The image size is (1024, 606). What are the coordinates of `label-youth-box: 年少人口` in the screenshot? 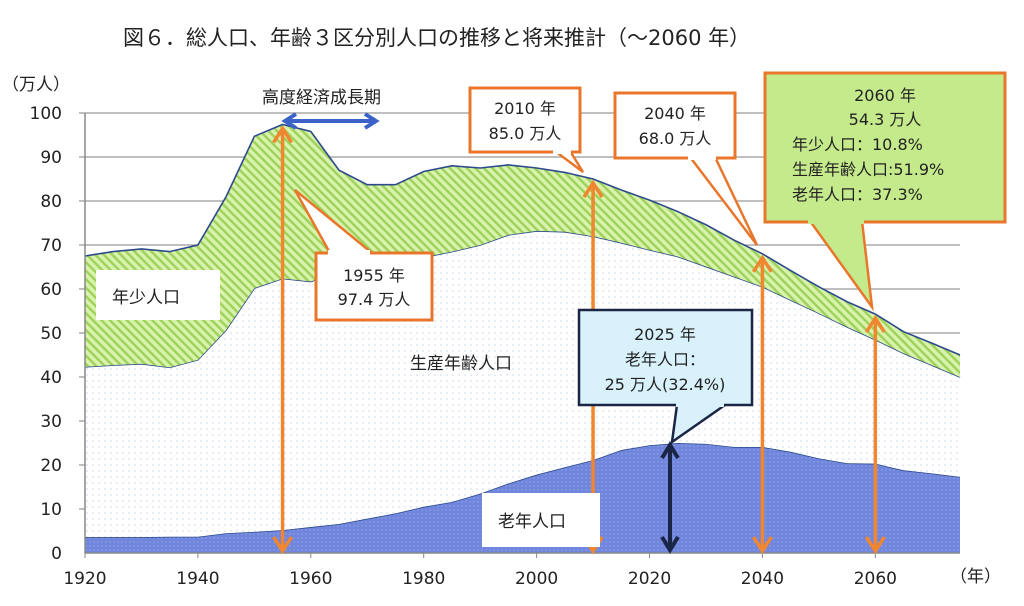 It's located at (158, 295).